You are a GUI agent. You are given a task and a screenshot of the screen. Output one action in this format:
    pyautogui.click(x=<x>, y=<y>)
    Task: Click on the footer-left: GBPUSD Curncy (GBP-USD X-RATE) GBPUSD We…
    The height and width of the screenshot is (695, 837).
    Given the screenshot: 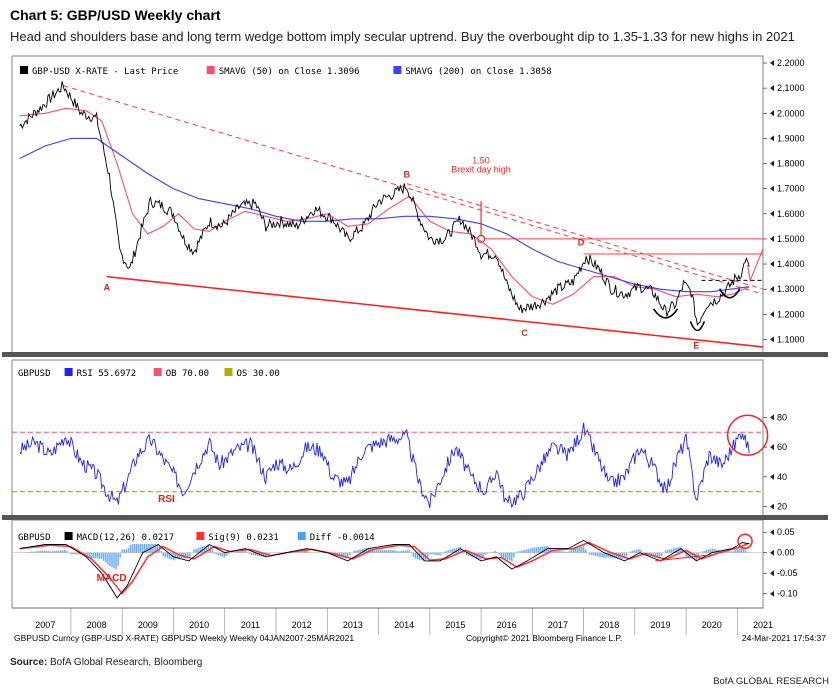 What is the action you would take?
    pyautogui.click(x=184, y=638)
    